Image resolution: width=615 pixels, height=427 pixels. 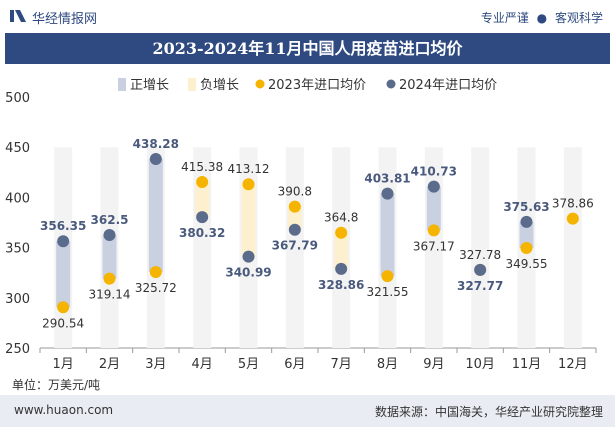 What do you see at coordinates (17, 249) in the screenshot?
I see `y-tick-label: 350` at bounding box center [17, 249].